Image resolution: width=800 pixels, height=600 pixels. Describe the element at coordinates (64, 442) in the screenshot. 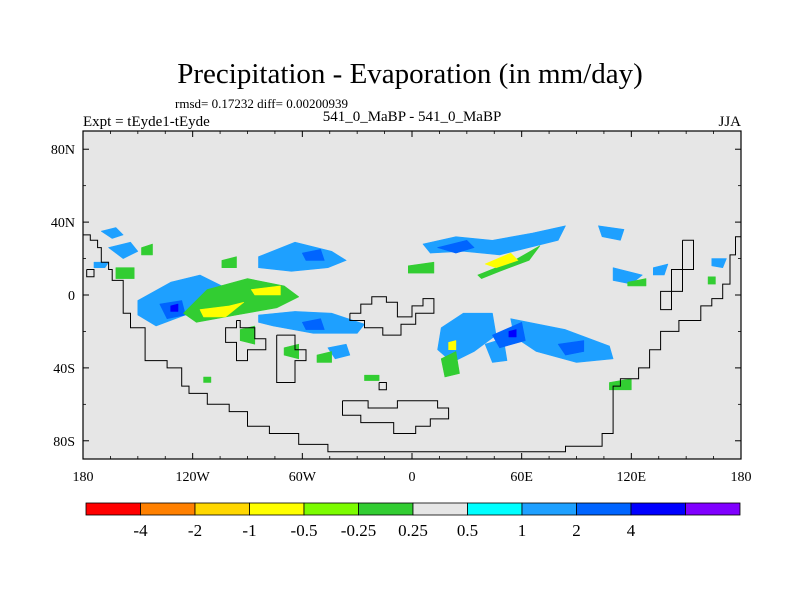

I see `y-tick-label-4: 80S` at that location.